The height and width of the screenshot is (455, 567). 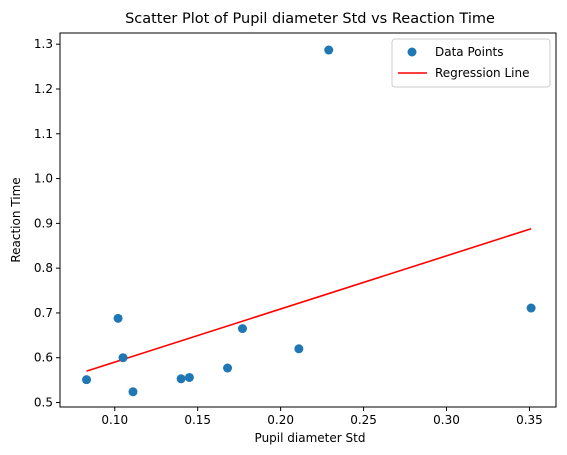 What do you see at coordinates (482, 73) in the screenshot?
I see `legend-label-regression-line: Regression Line` at bounding box center [482, 73].